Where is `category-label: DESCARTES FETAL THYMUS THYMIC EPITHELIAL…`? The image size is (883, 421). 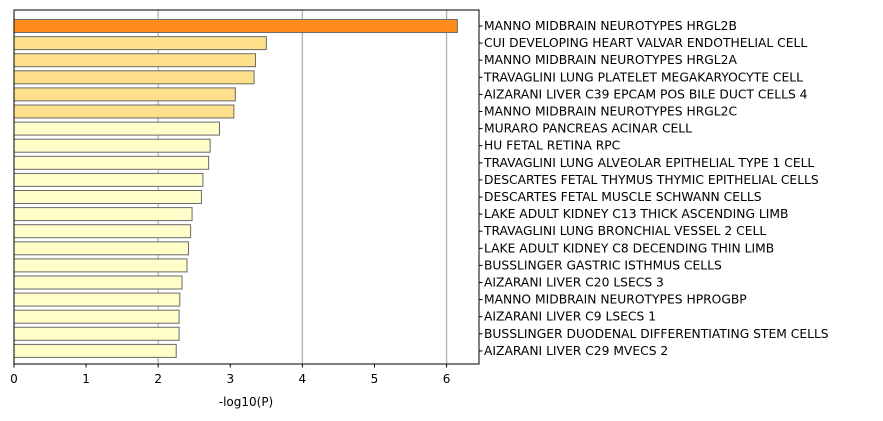 category-label: DESCARTES FETAL THYMUS THYMIC EPITHELIAL… is located at coordinates (651, 180).